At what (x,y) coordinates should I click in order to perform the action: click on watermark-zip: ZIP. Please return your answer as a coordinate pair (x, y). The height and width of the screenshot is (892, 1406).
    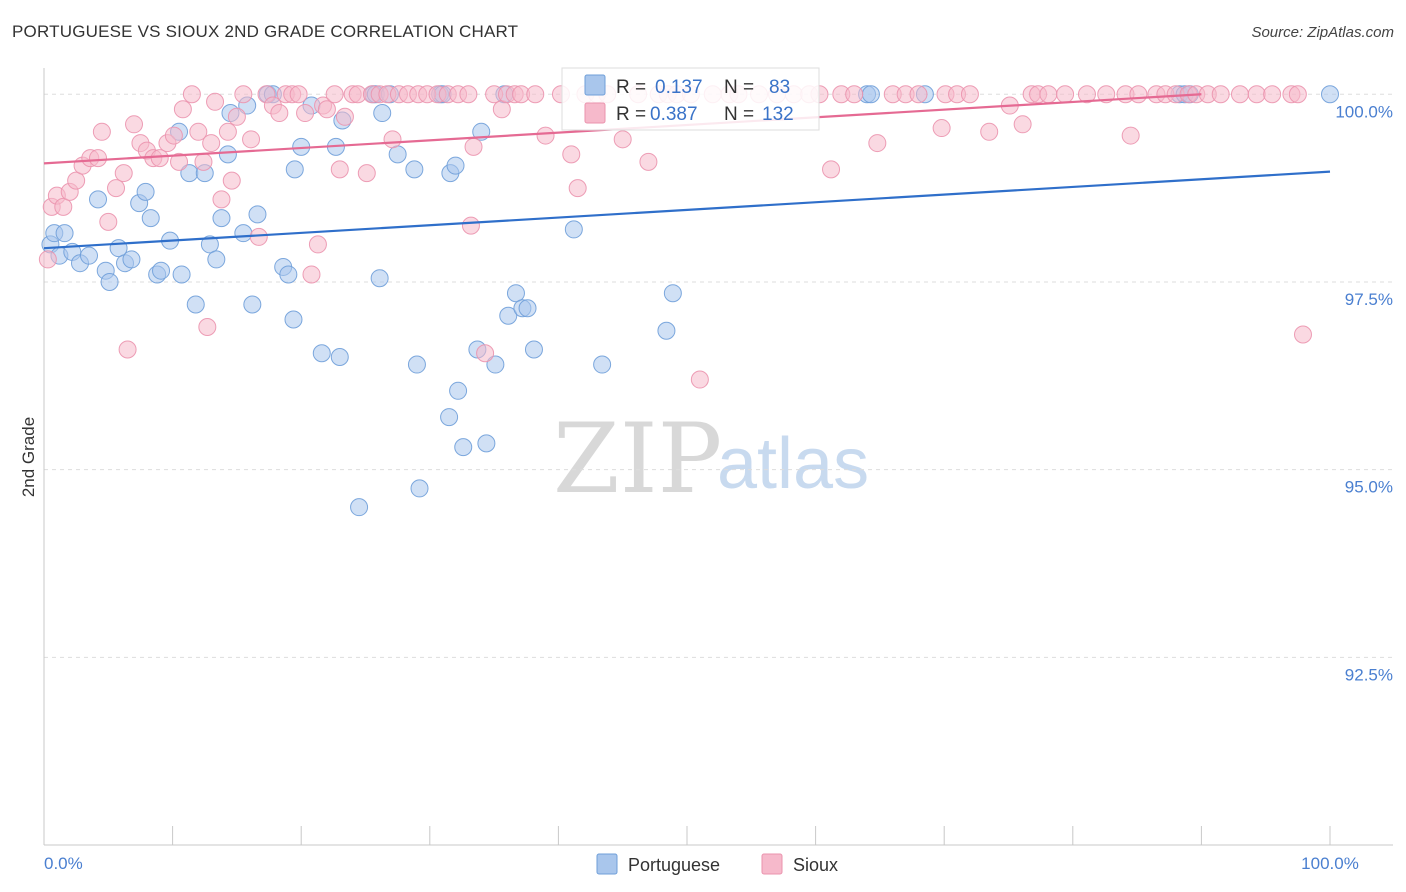
    Looking at the image, I should click on (637, 459).